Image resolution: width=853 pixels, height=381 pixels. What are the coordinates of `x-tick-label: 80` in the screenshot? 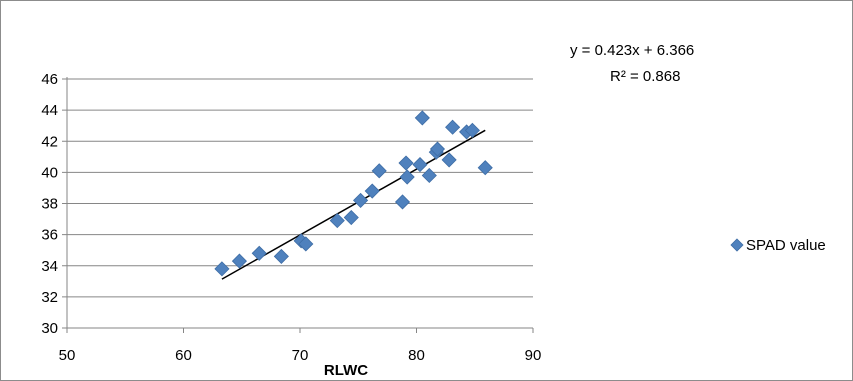 It's located at (416, 355).